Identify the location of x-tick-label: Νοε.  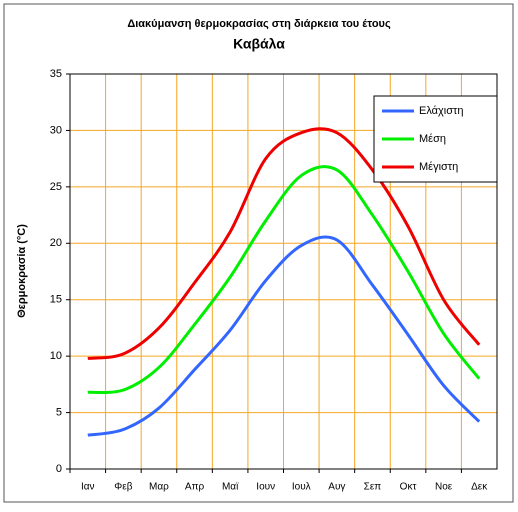
(444, 487).